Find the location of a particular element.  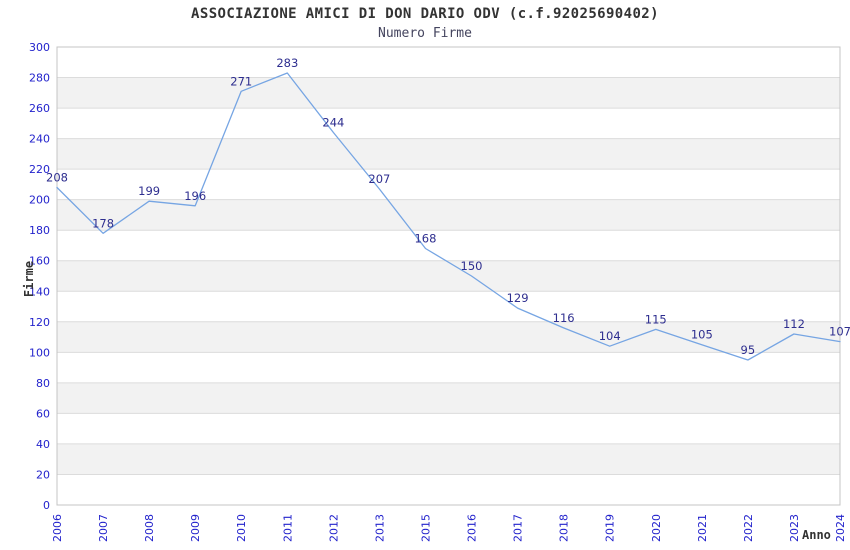

y-tick-label: 60 is located at coordinates (43, 413).